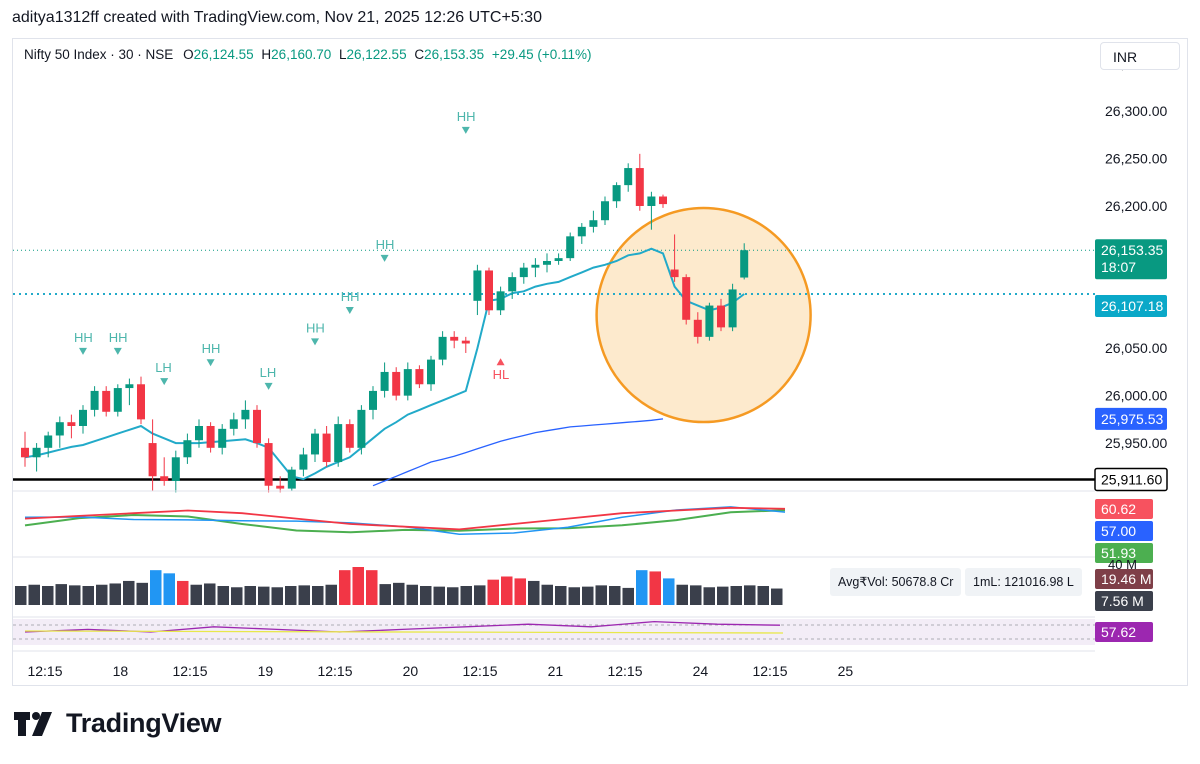 This screenshot has width=1200, height=764. I want to click on rsi-badge-label: 57.62, so click(1118, 632).